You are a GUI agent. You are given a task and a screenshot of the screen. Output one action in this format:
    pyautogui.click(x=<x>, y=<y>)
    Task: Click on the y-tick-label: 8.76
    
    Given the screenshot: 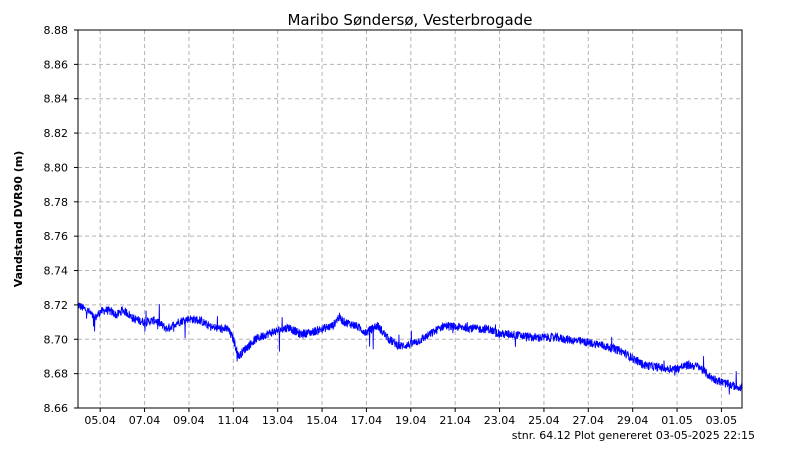 What is the action you would take?
    pyautogui.click(x=56, y=236)
    